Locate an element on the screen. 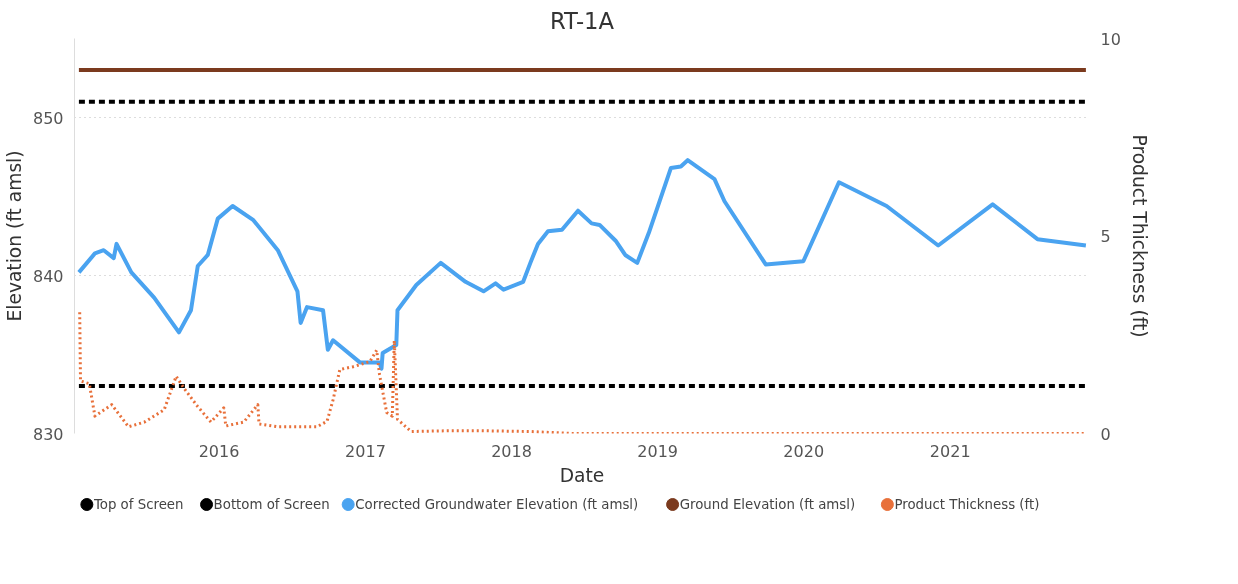 The image size is (1238, 584). y2-axis-title: Product Thickness (ft) is located at coordinates (1139, 236).